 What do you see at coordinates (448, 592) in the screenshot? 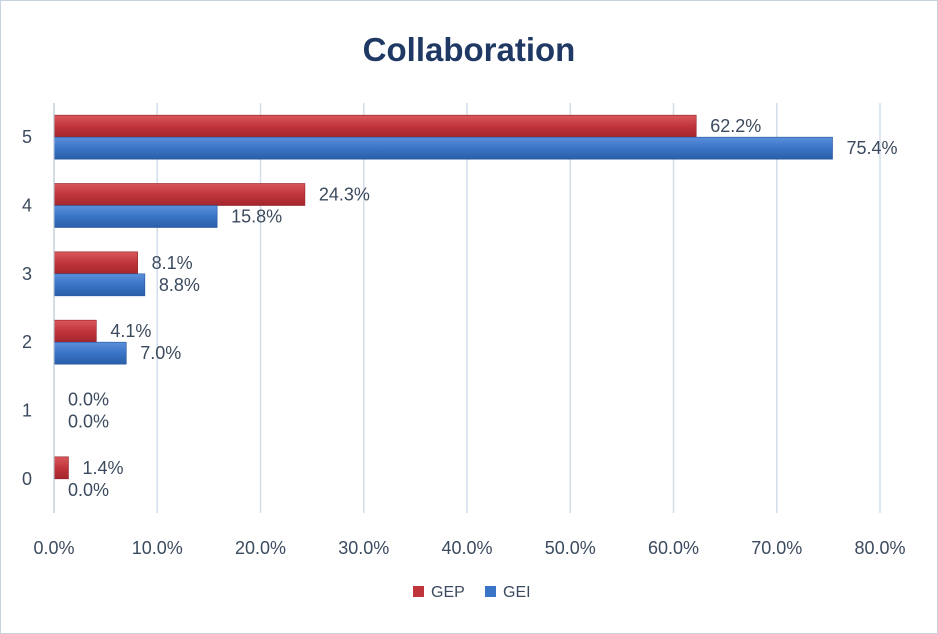
I see `legend-label-gep: GEP` at bounding box center [448, 592].